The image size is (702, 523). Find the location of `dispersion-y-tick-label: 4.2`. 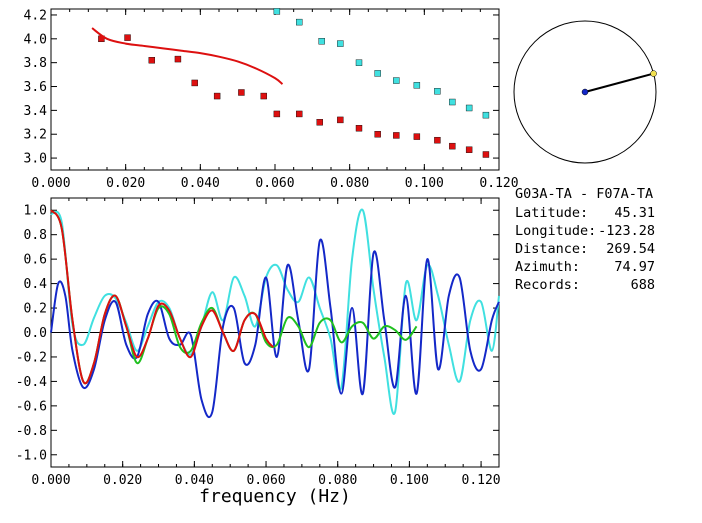

dispersion-y-tick-label: 4.2 is located at coordinates (35, 15).